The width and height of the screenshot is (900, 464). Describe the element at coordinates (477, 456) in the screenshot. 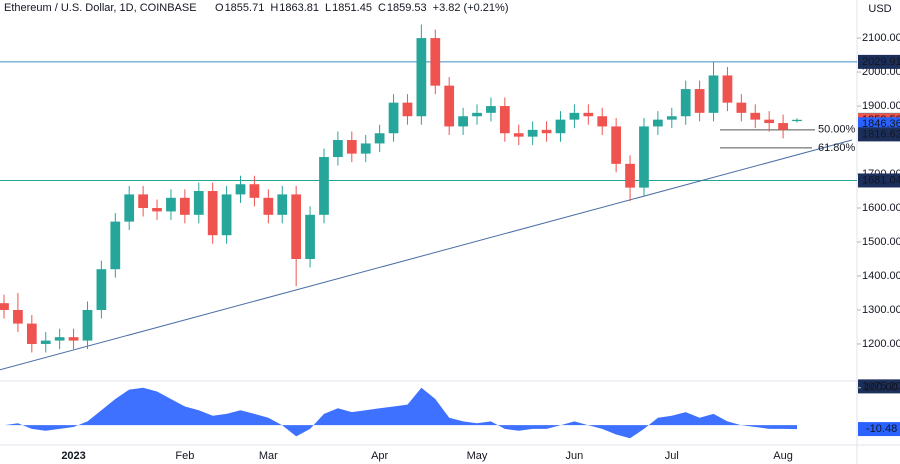

I see `x-tick-label: May` at that location.